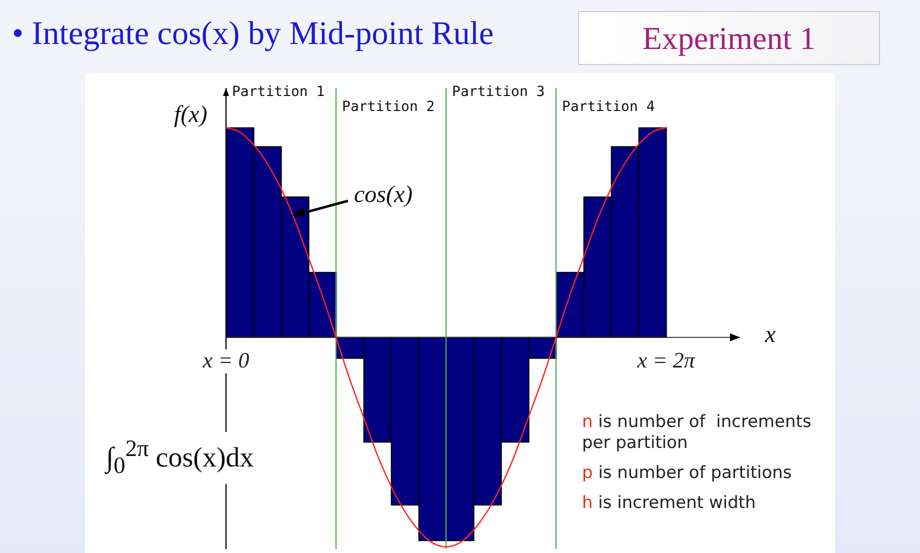 The height and width of the screenshot is (553, 920). Describe the element at coordinates (498, 92) in the screenshot. I see `ref-line-label: Partition 3` at that location.